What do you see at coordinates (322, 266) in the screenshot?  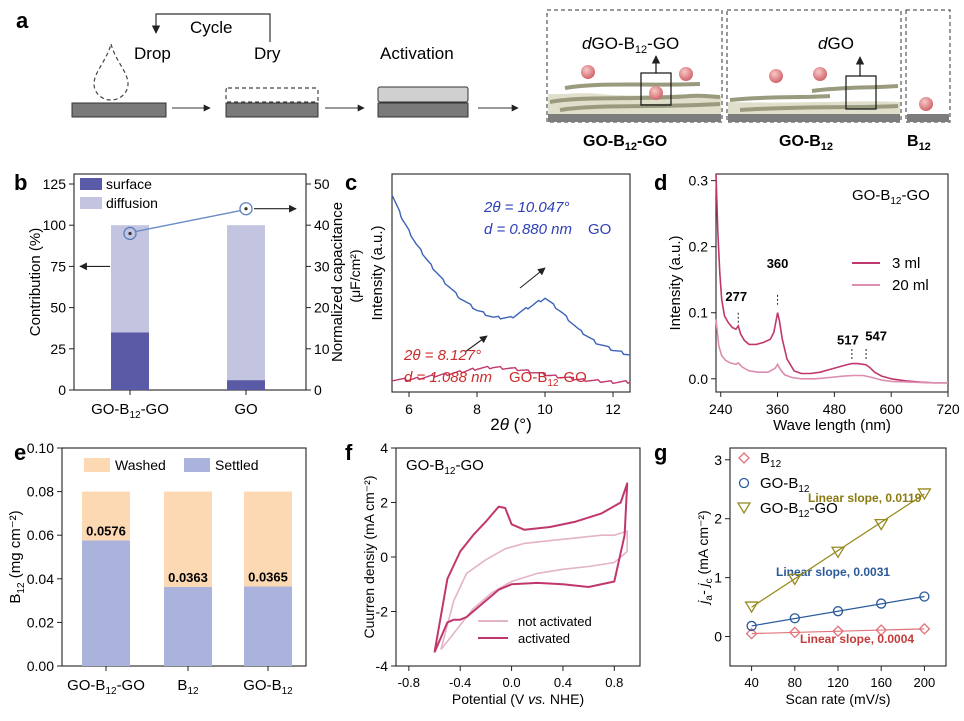 I see `y2-tick-label: 30` at bounding box center [322, 266].